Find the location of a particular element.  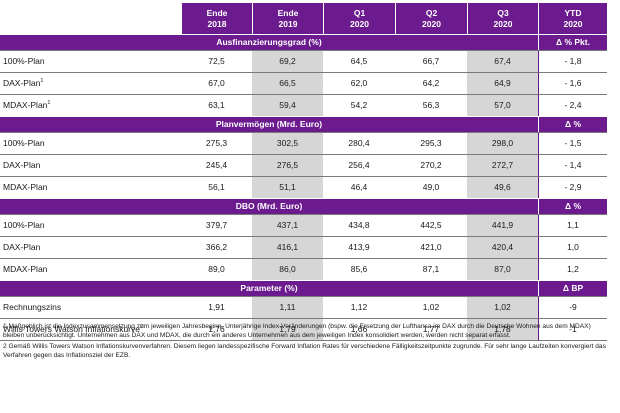

value-cell: 49,0 is located at coordinates (431, 187).